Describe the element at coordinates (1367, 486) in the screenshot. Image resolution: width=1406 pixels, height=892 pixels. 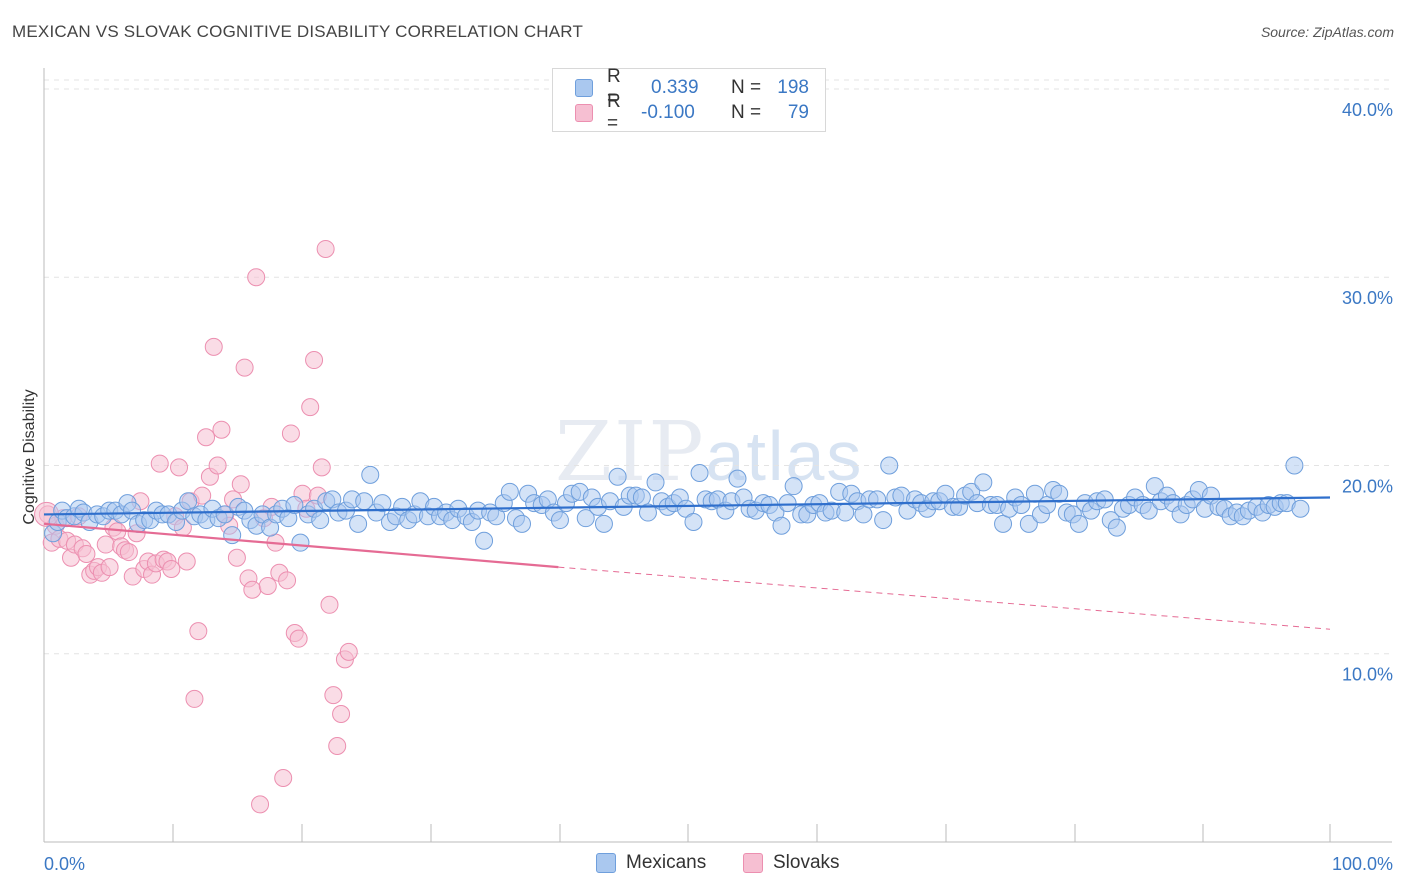
I see `y-tick-label: 20.0%` at that location.